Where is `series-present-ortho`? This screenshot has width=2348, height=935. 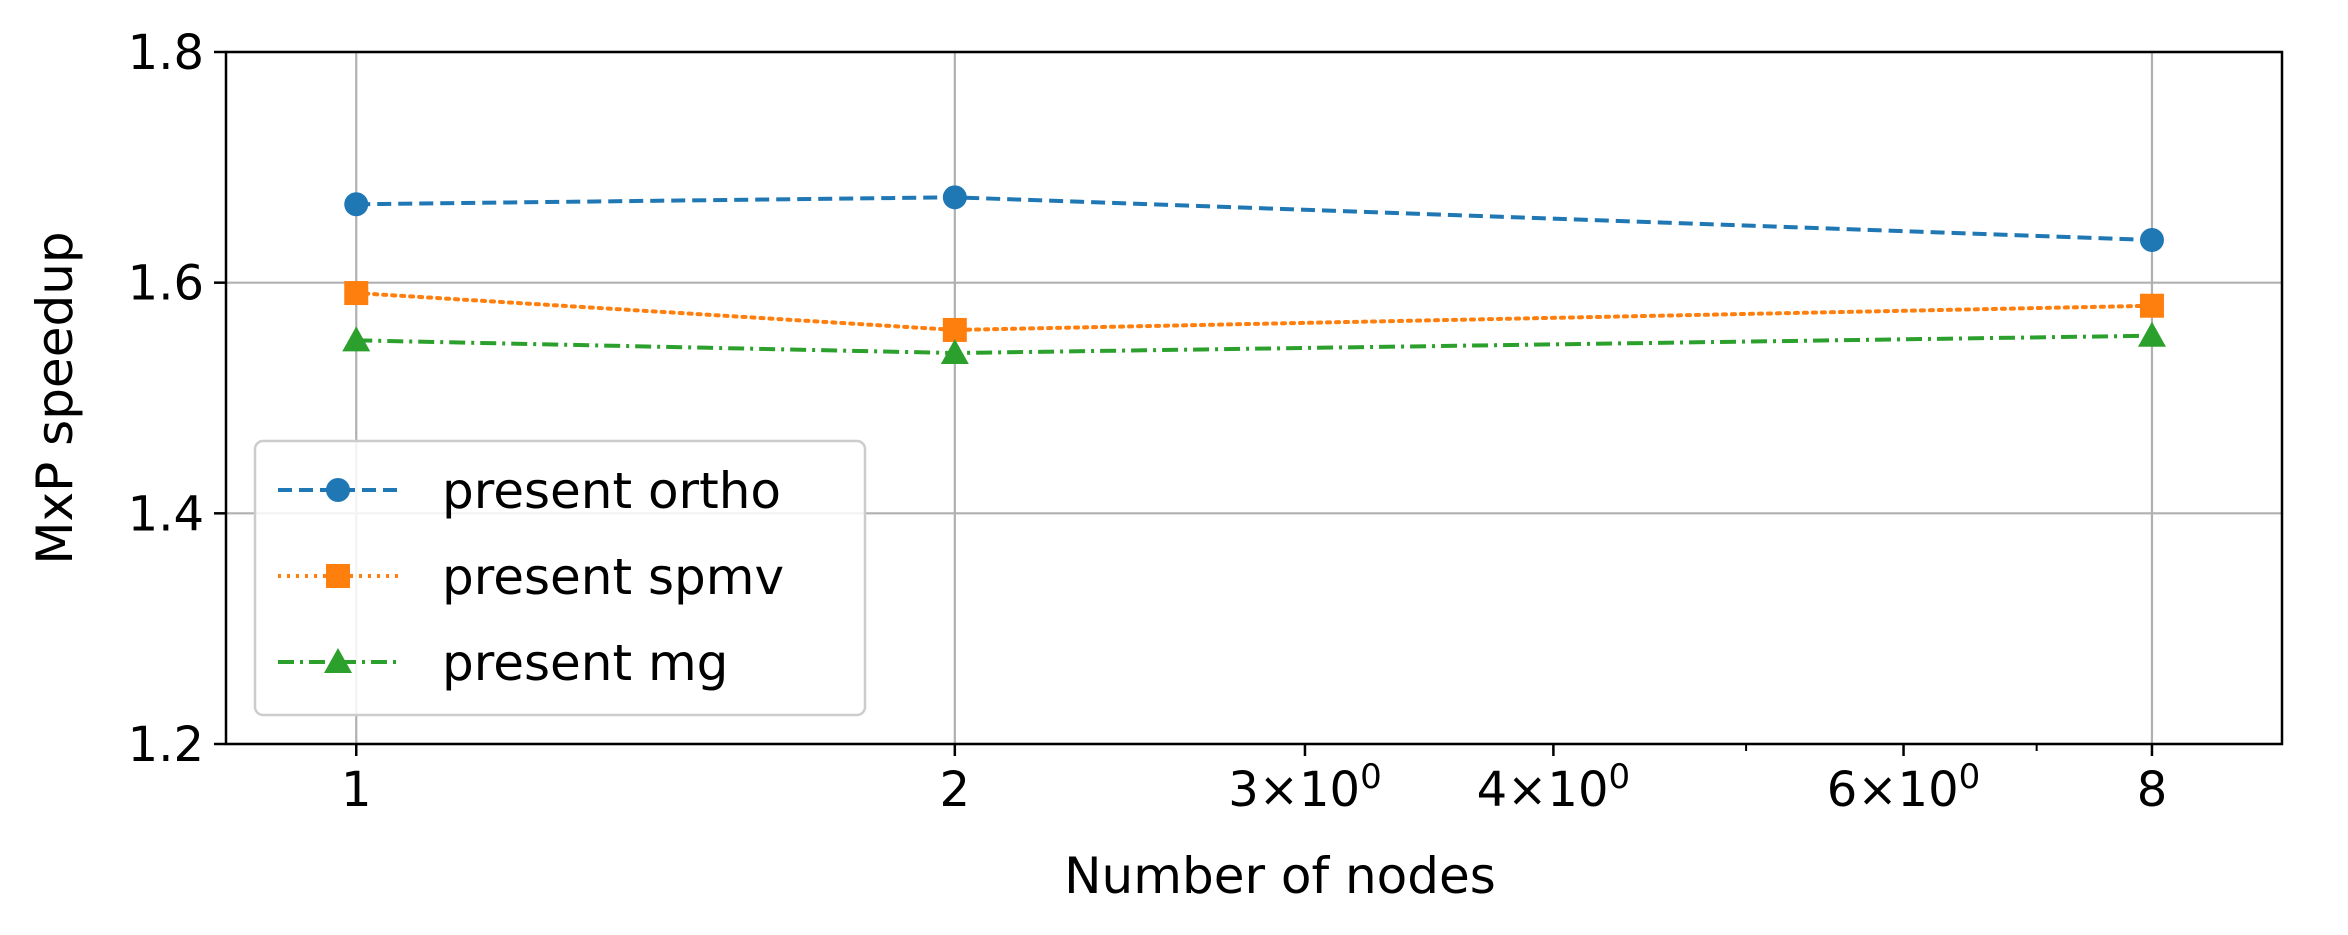 series-present-ortho is located at coordinates (1254, 218).